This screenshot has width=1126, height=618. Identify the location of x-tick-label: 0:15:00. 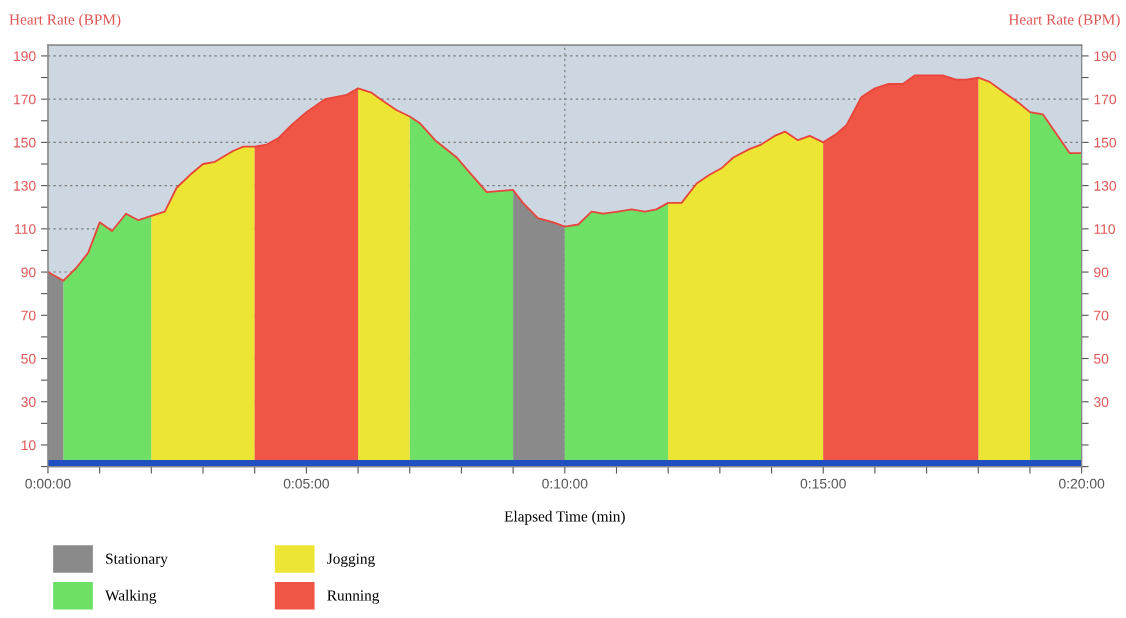
(823, 483).